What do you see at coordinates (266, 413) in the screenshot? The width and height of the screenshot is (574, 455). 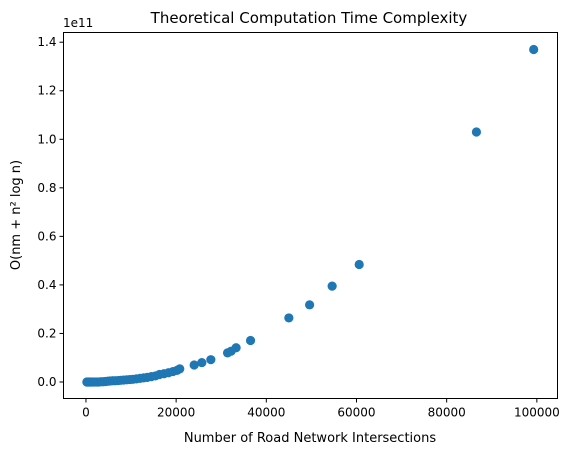 I see `x-tick-label: 40000` at bounding box center [266, 413].